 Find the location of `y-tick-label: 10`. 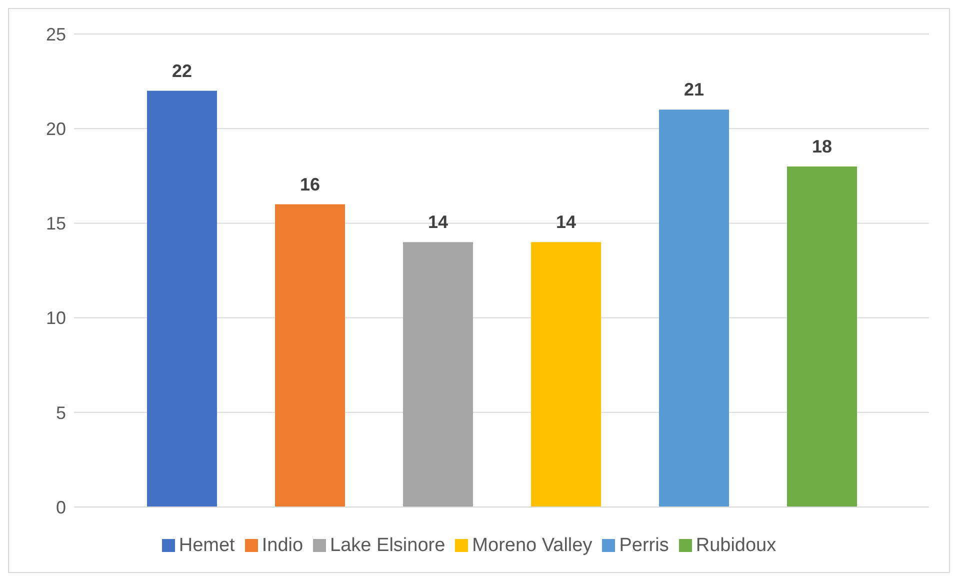

y-tick-label: 10 is located at coordinates (56, 318).